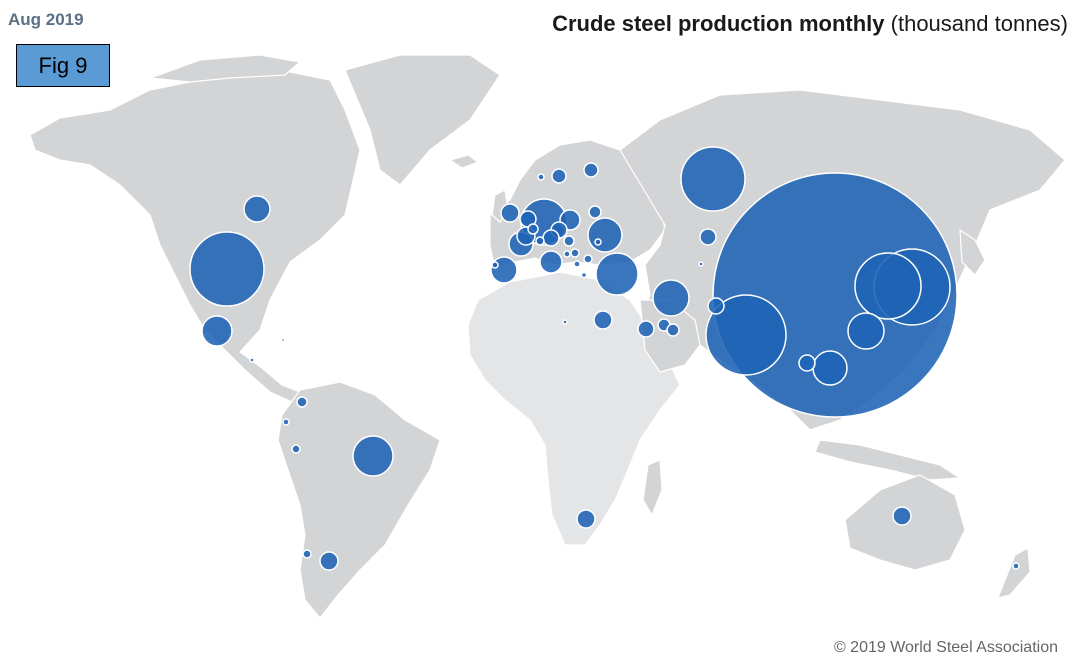 The height and width of the screenshot is (661, 1076). I want to click on land-south-america, so click(359, 500).